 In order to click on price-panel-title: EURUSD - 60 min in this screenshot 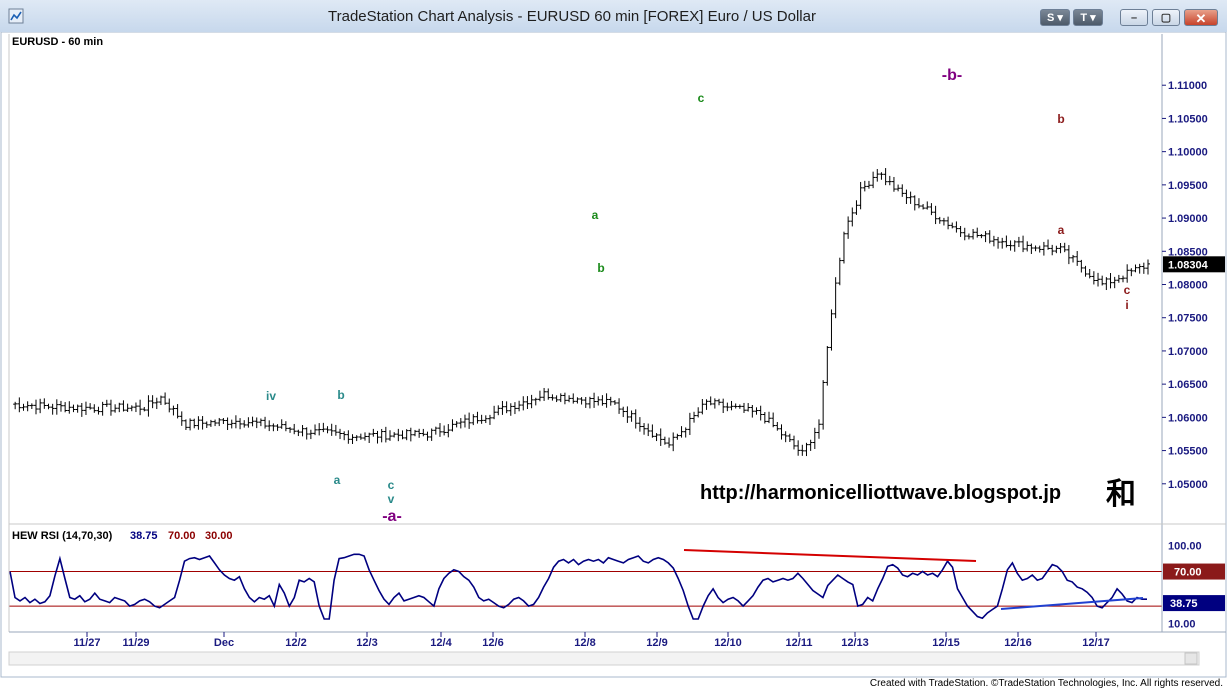, I will do `click(57, 42)`.